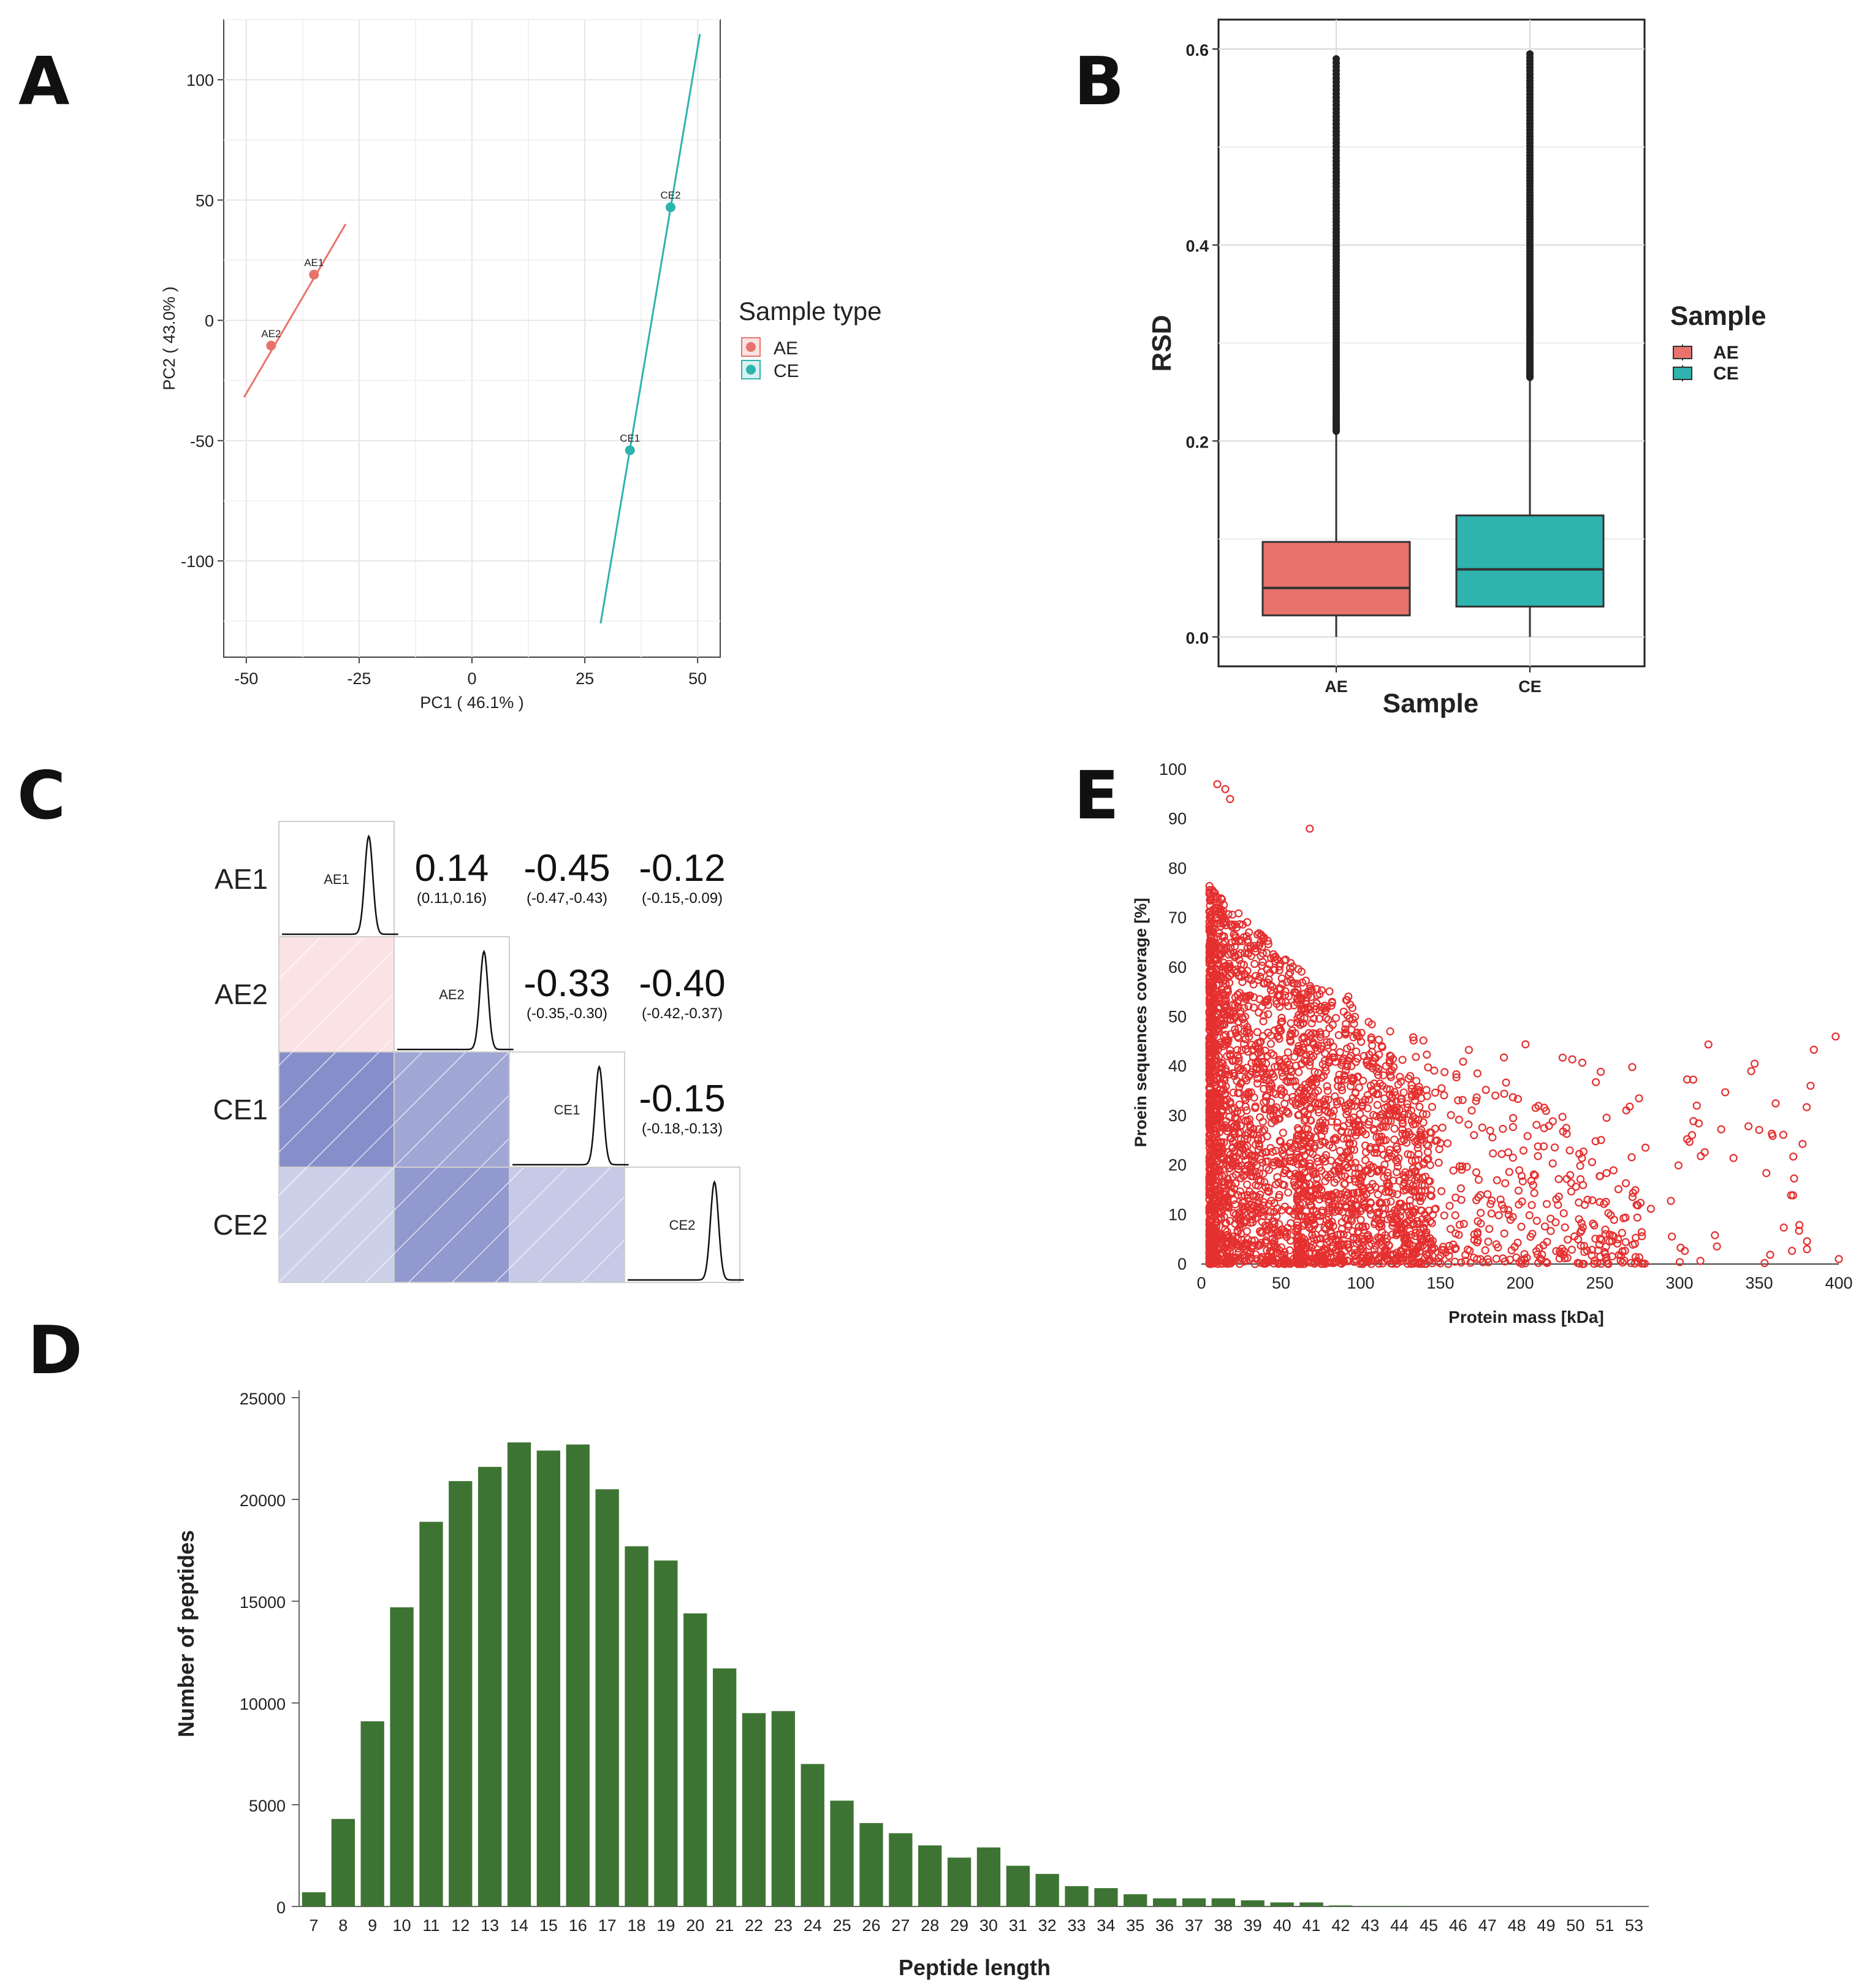 The image size is (1875, 1988). What do you see at coordinates (1197, 246) in the screenshot?
I see `rsd-y-tick-label: 0.4` at bounding box center [1197, 246].